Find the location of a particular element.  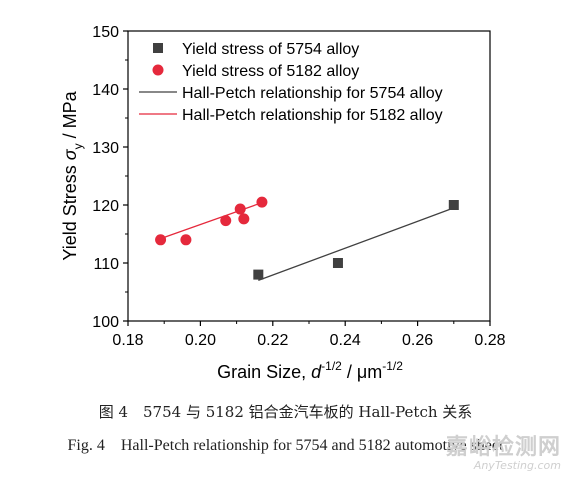

legend-label: Yield stress of 5182 alloy is located at coordinates (270, 71).